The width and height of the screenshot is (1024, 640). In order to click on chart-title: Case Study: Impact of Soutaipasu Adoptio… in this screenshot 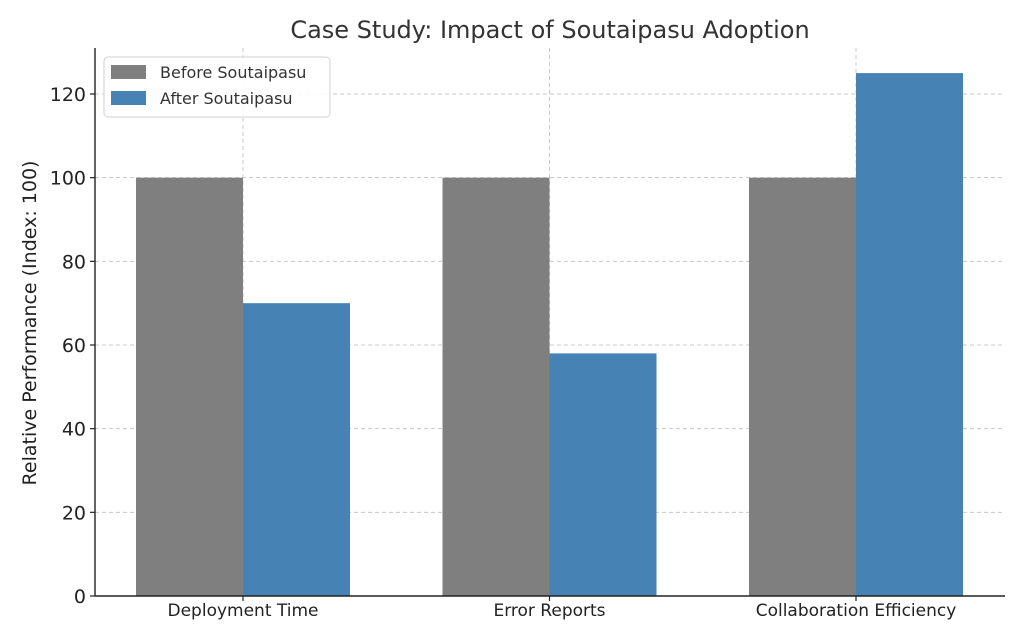, I will do `click(549, 30)`.